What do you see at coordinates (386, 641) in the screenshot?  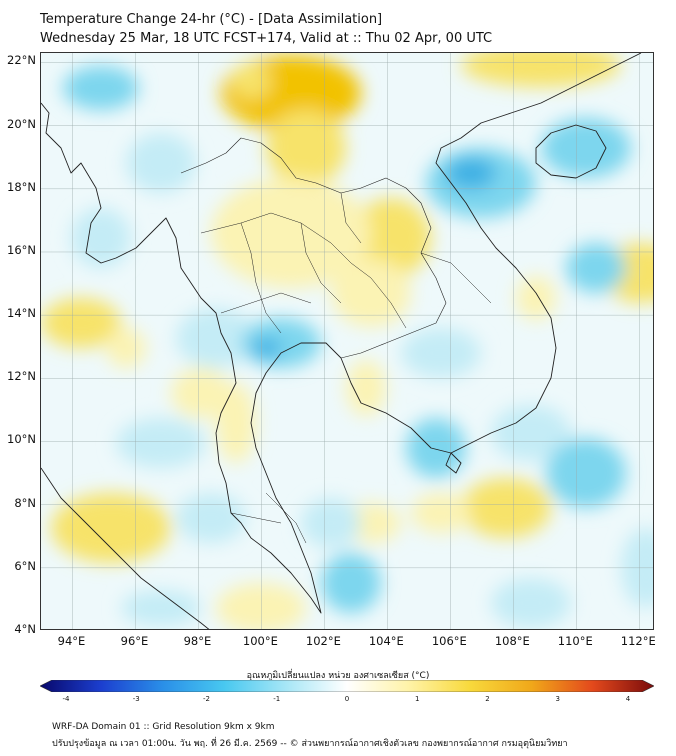 I see `longitude-tick-label: 104°E` at bounding box center [386, 641].